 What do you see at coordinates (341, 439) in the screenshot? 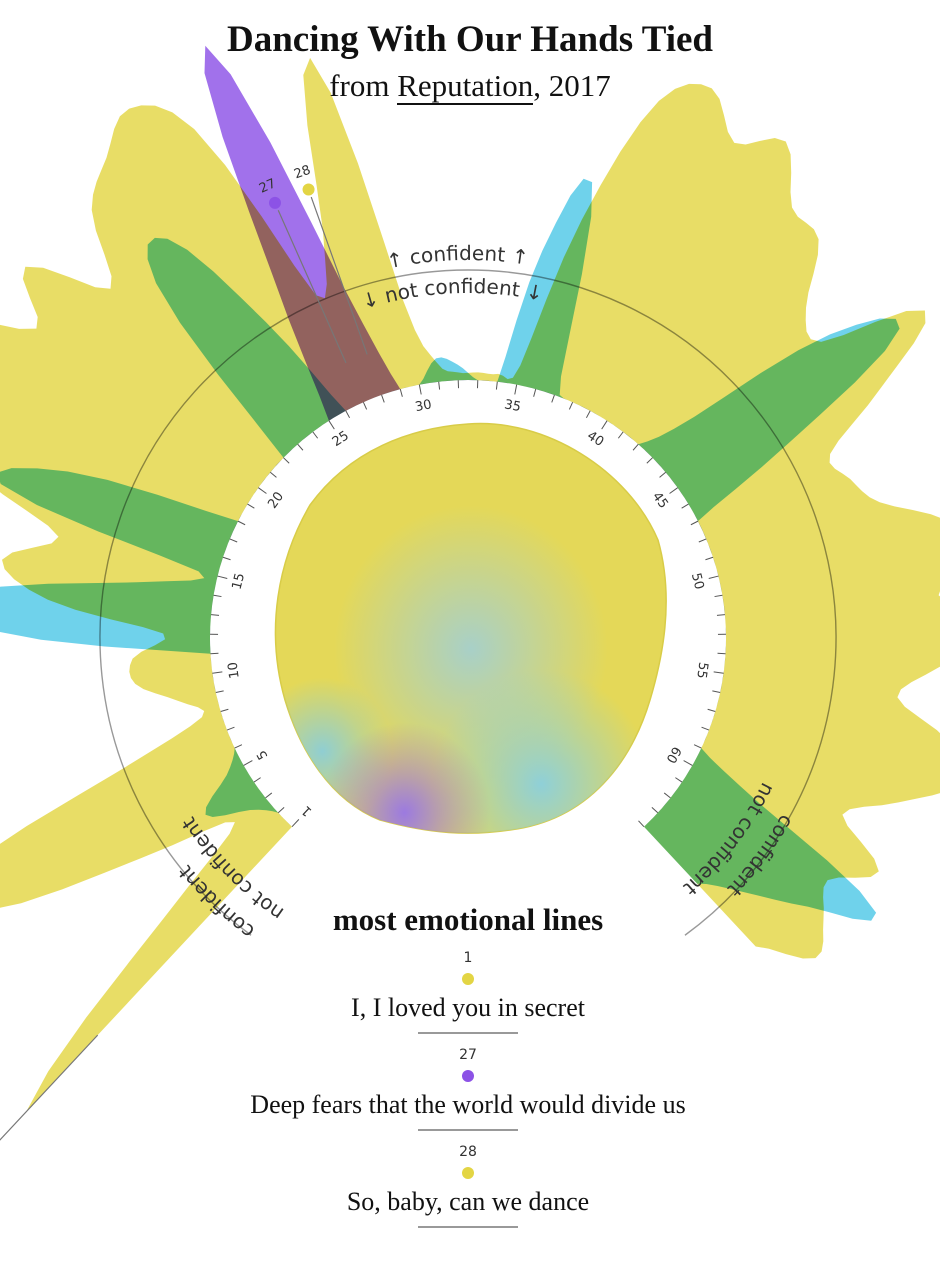
I see `tick-label: 25` at bounding box center [341, 439].